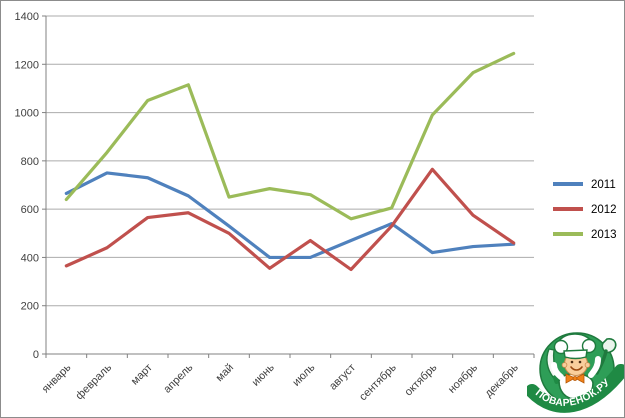 The width and height of the screenshot is (625, 418). I want to click on x-axis-label: декабрь, so click(502, 380).